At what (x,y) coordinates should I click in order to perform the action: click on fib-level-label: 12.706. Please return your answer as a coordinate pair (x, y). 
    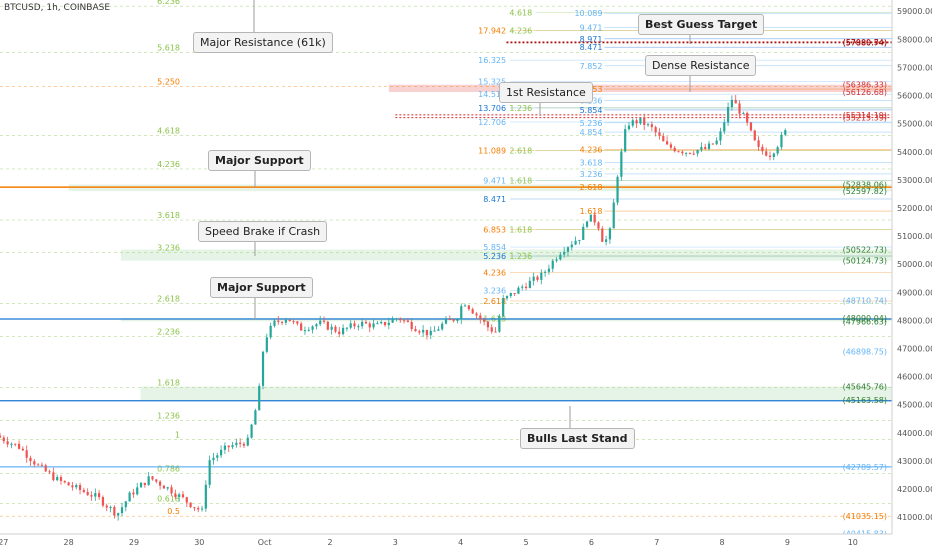
    Looking at the image, I should click on (492, 122).